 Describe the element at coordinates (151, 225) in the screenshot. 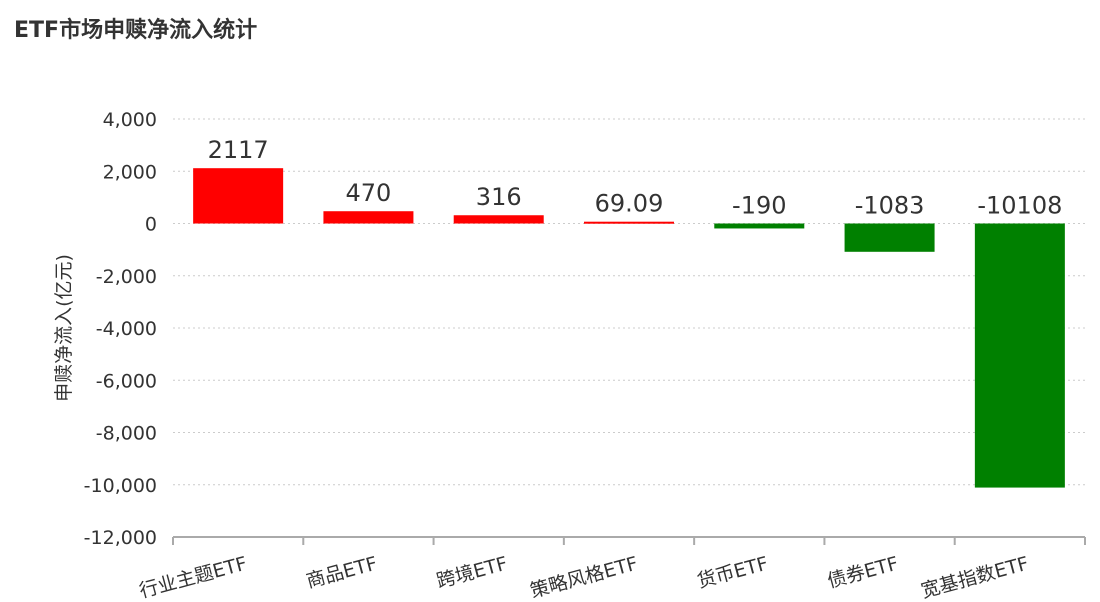

I see `y-tick-label: 0` at that location.